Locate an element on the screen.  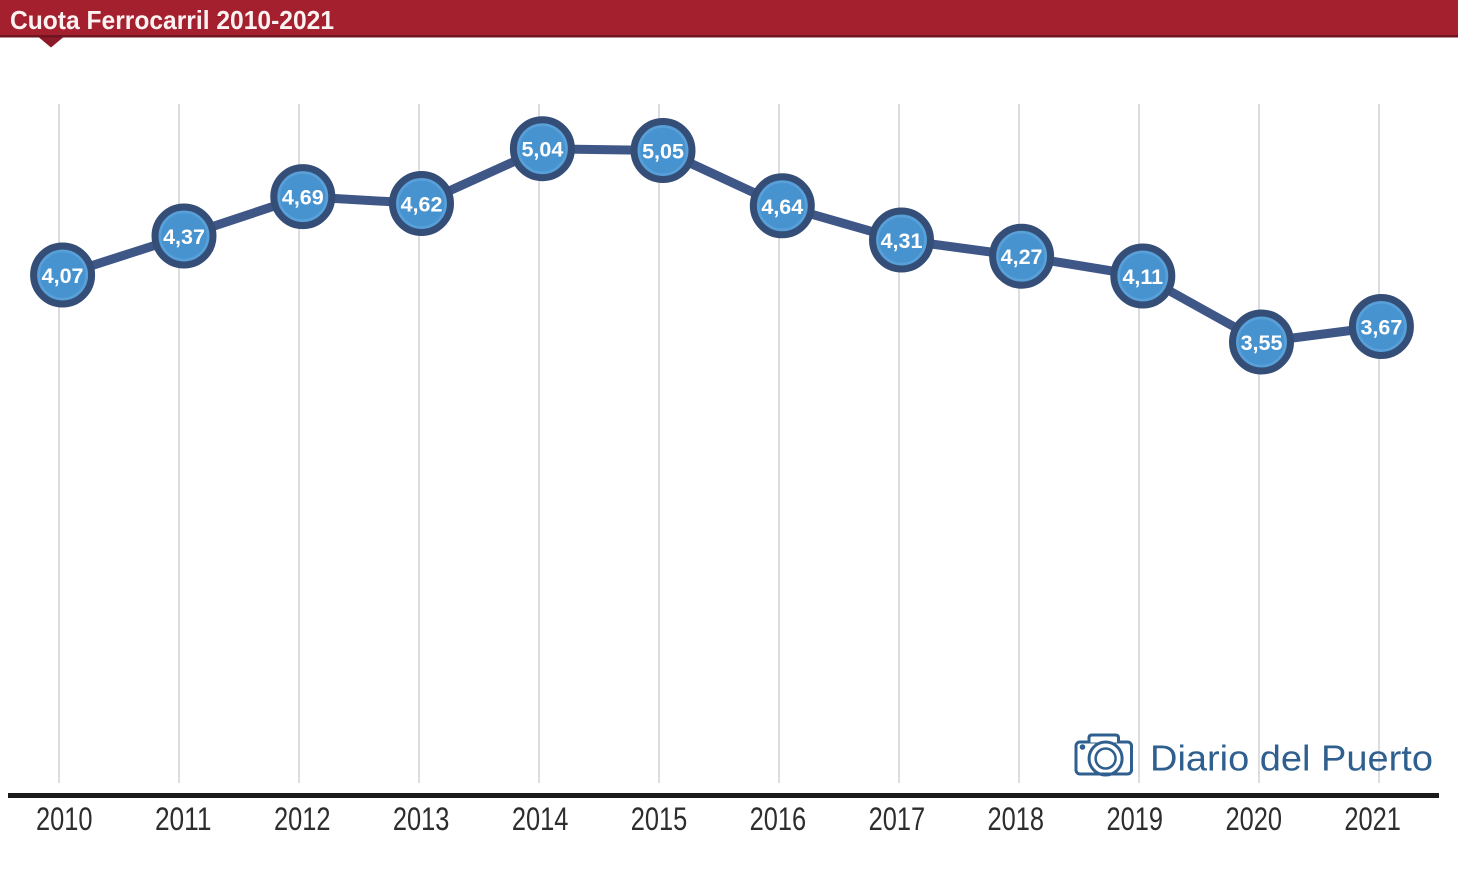
svg-text: 2021 is located at coordinates (1372, 819).